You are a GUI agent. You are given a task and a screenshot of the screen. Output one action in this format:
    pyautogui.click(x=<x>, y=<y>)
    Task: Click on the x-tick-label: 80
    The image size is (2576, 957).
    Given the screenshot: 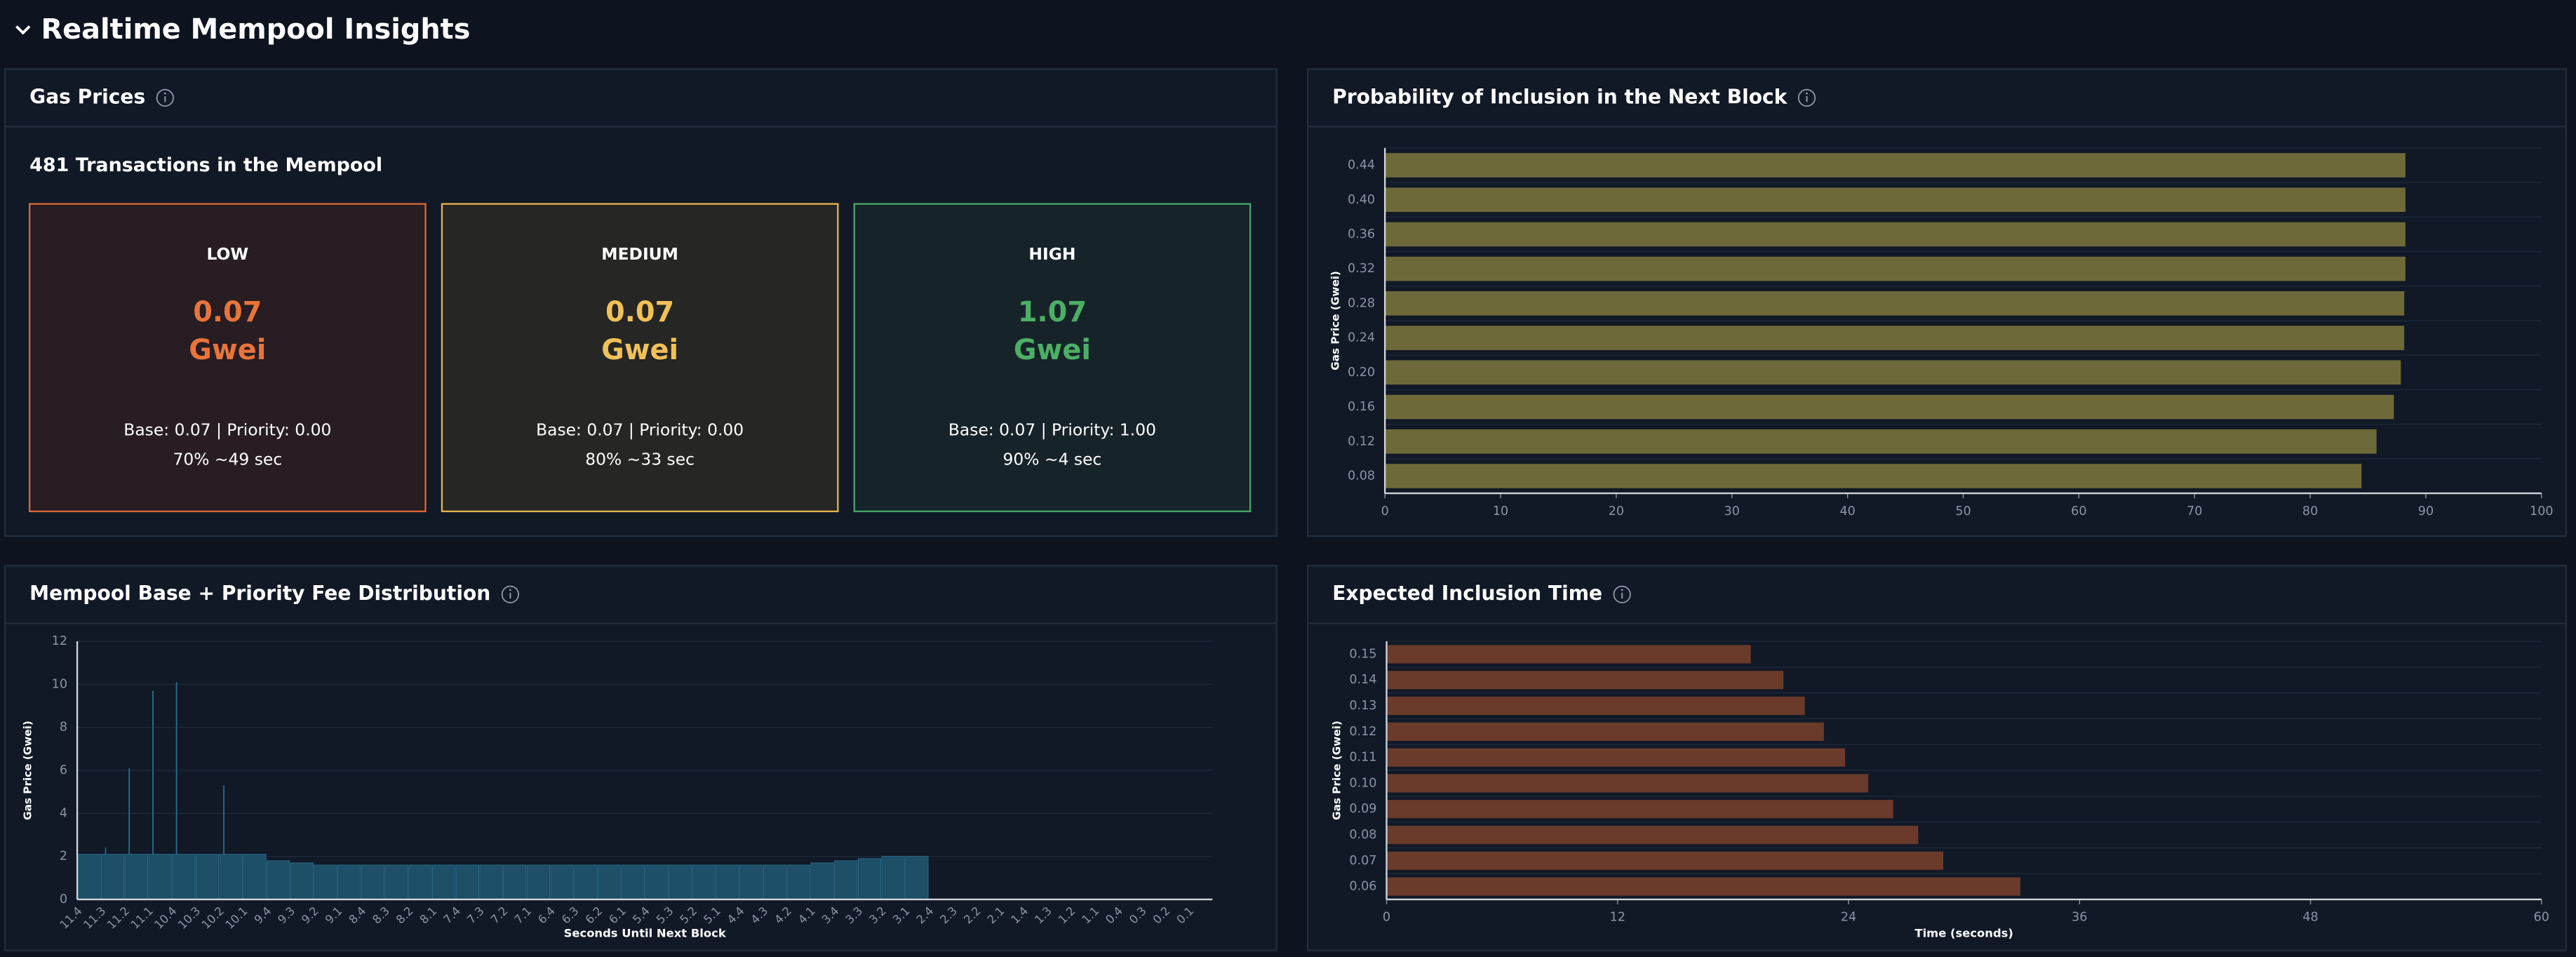 What is the action you would take?
    pyautogui.click(x=2310, y=511)
    